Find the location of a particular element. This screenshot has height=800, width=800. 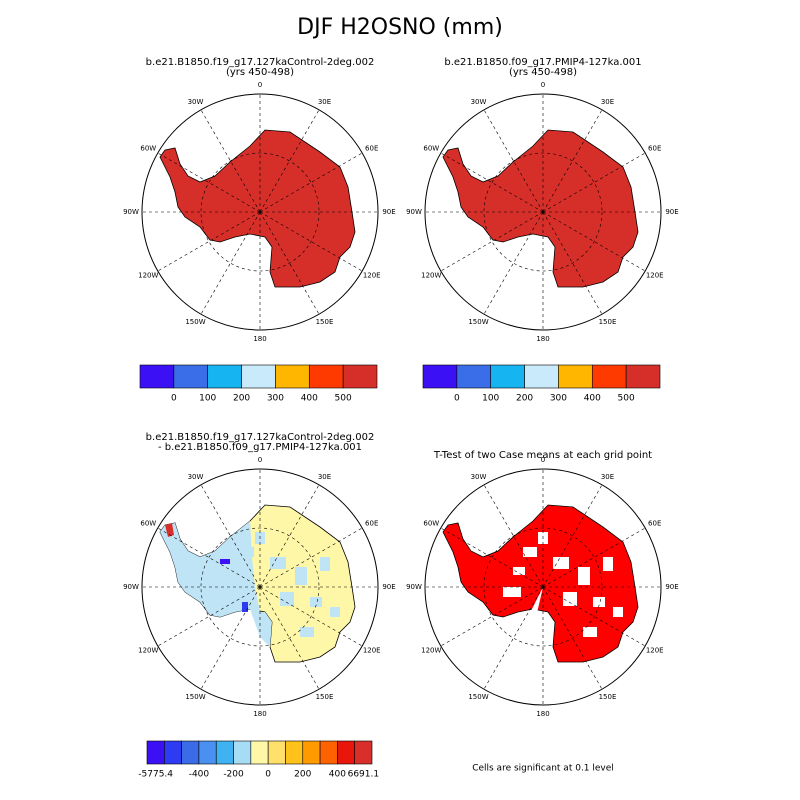

continent is located at coordinates (257, 208).